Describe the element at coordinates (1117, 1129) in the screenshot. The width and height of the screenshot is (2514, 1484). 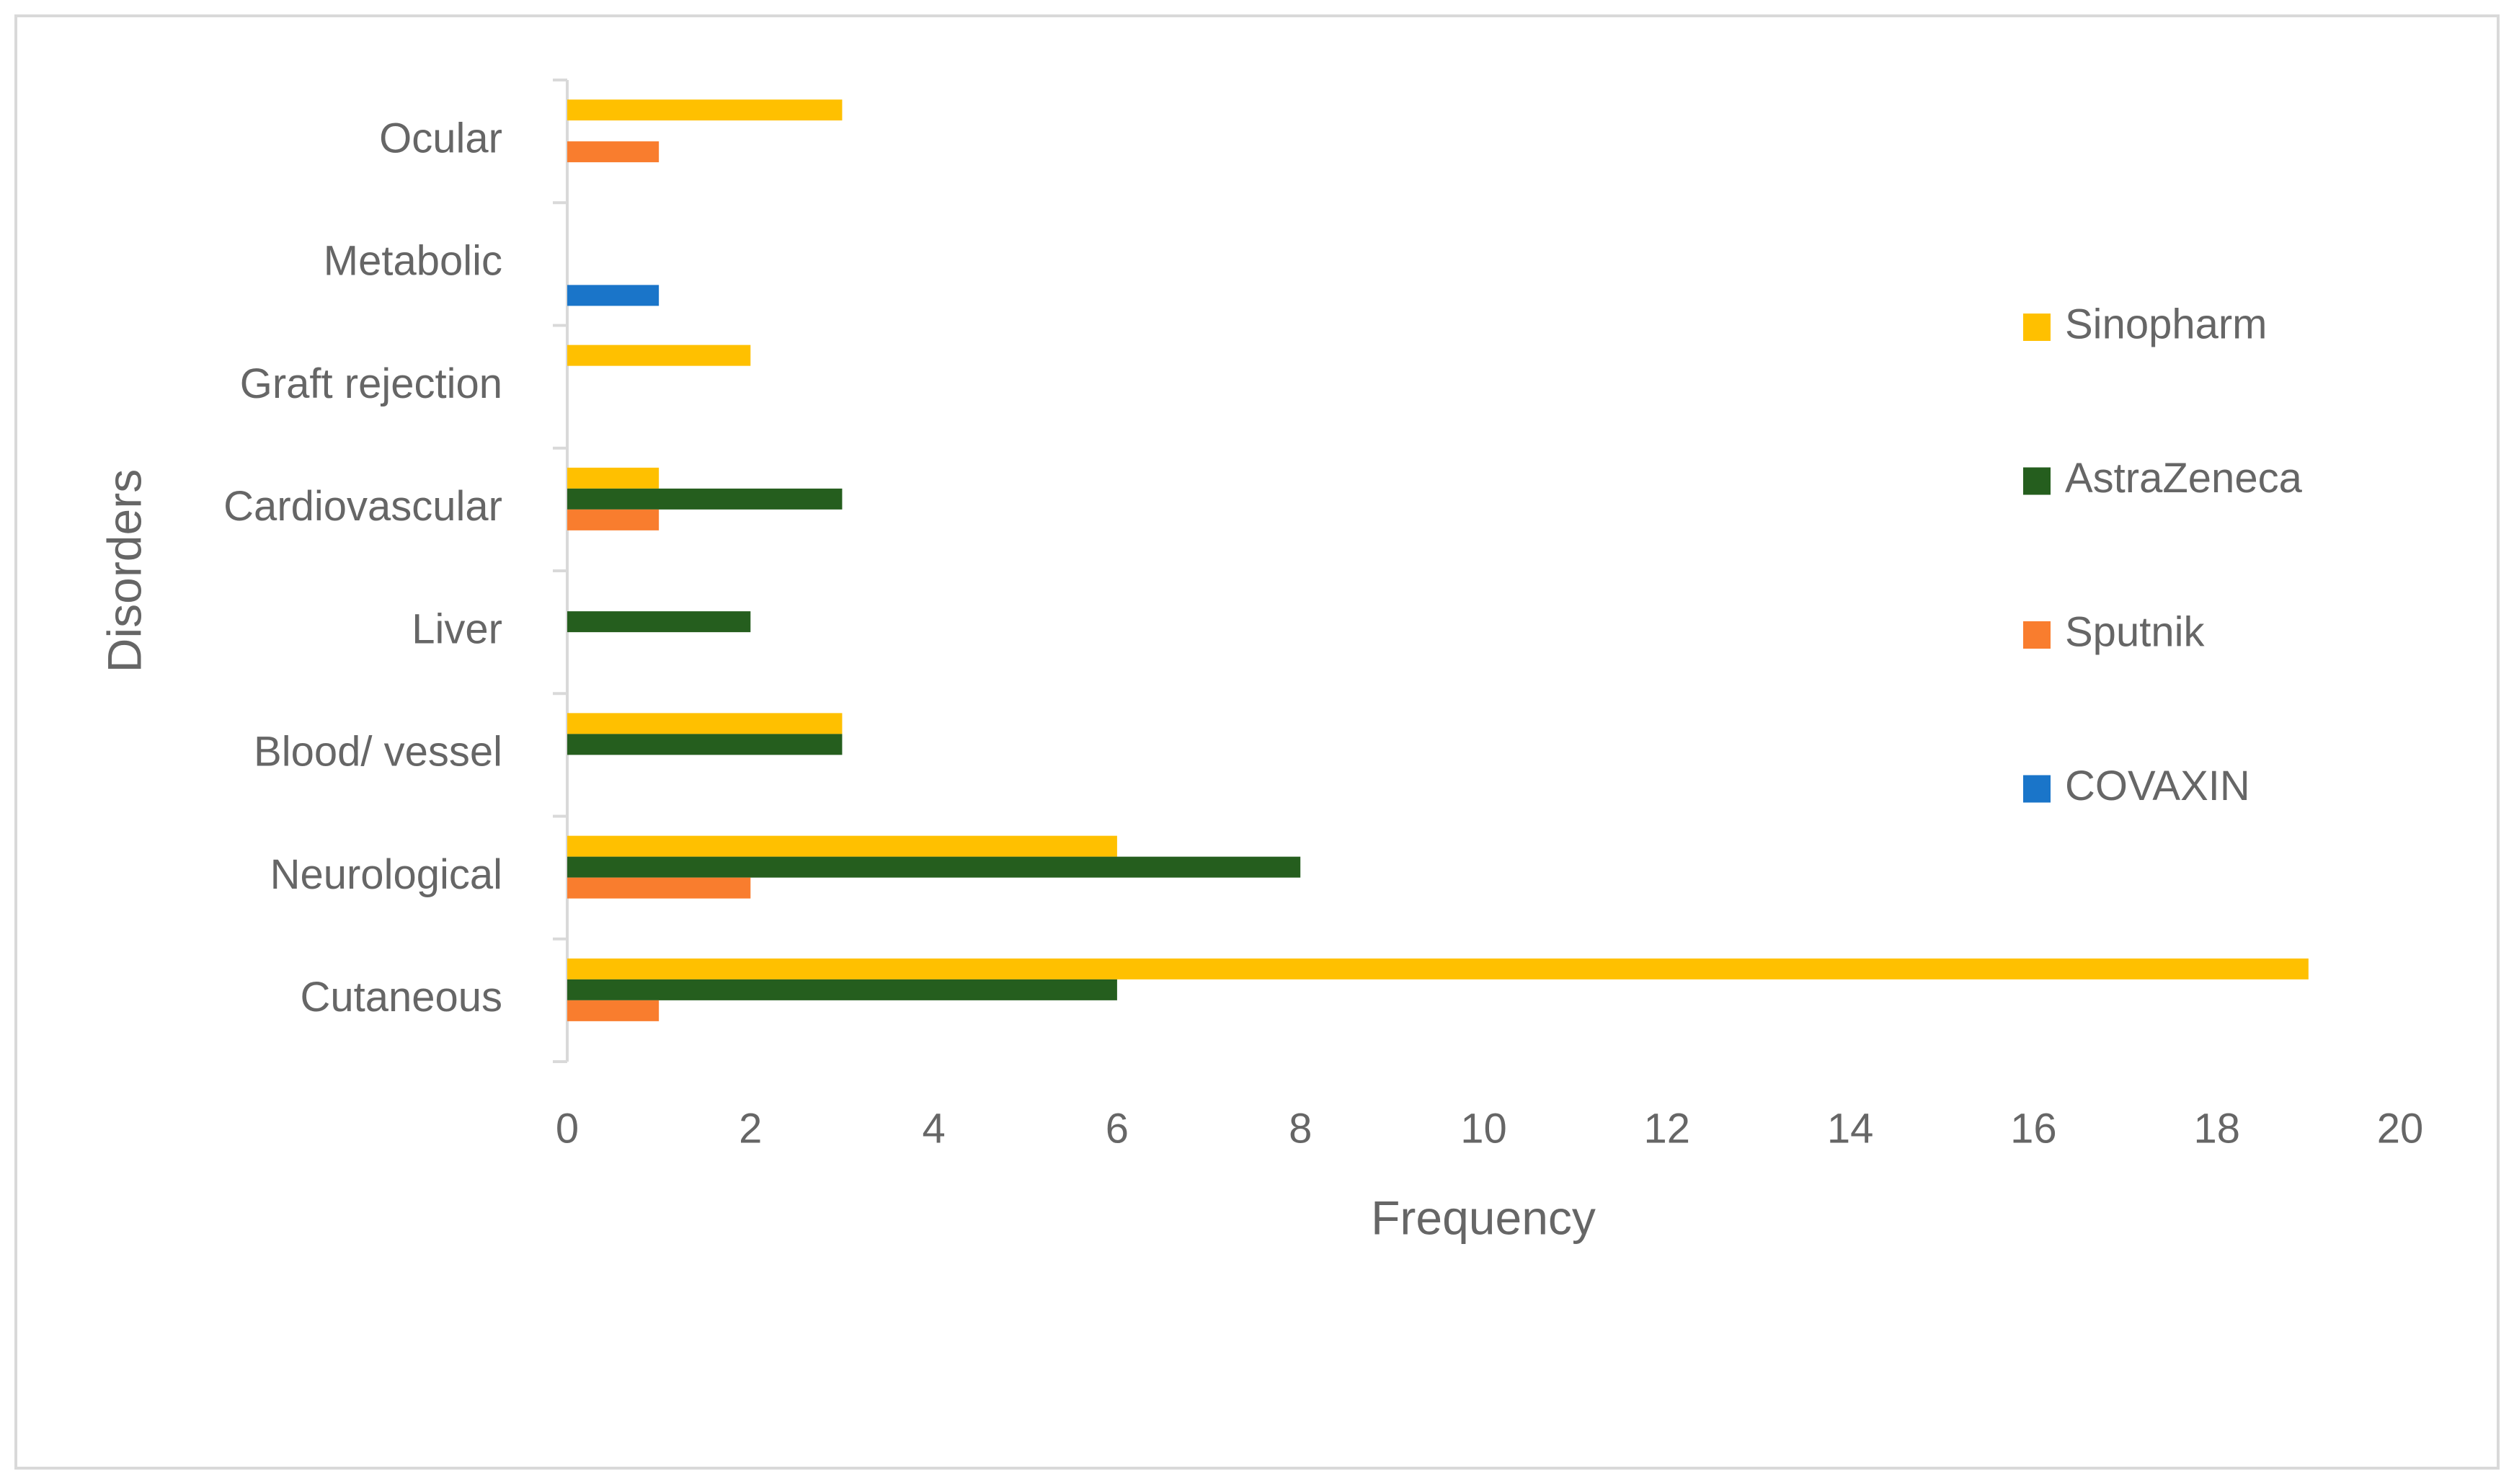
I see `x-tick-label: 6` at that location.